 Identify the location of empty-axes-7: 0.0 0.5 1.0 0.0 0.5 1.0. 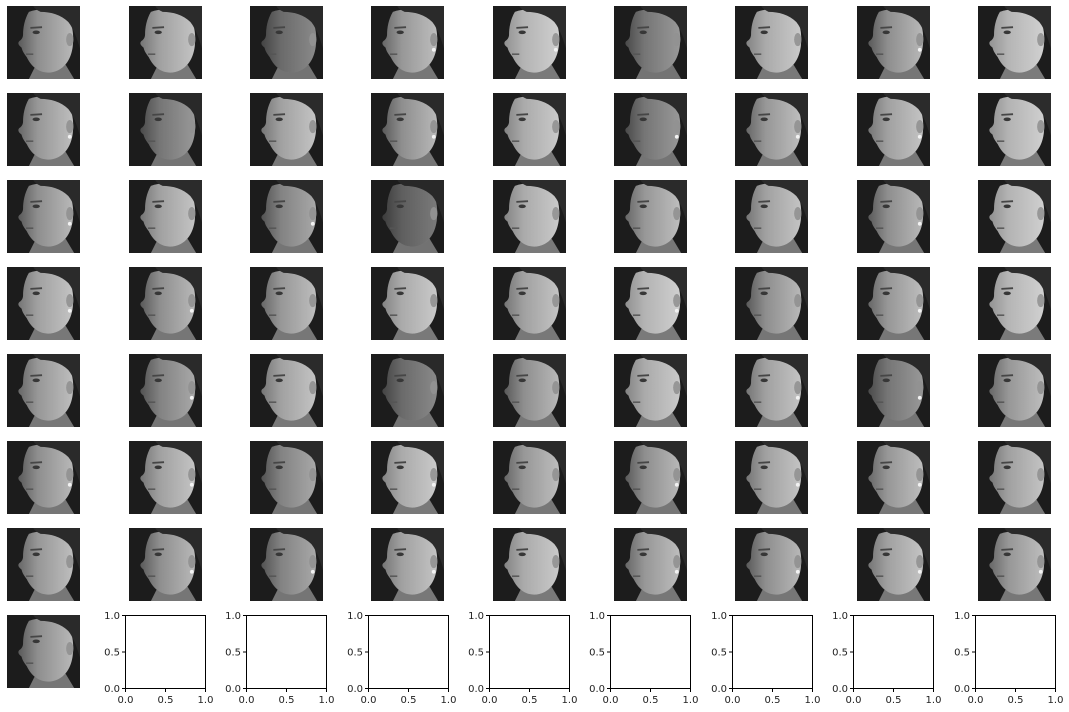
(886, 658).